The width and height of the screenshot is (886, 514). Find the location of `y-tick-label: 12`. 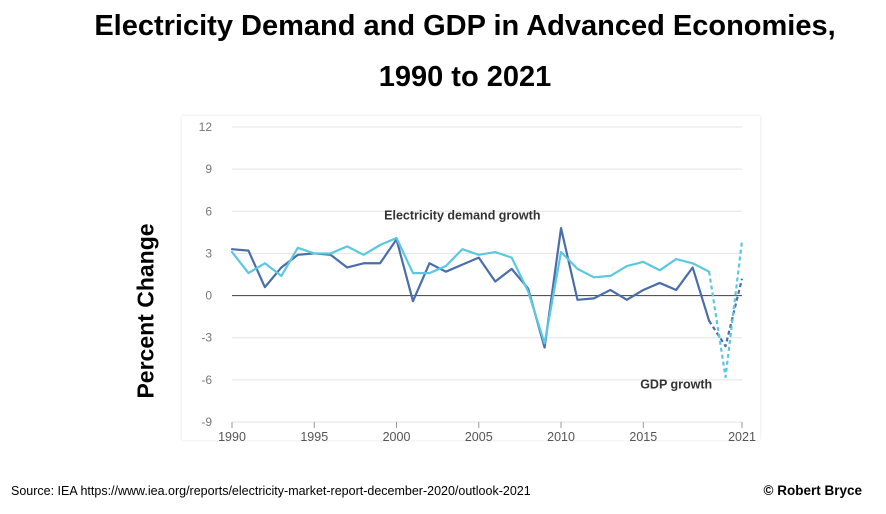

y-tick-label: 12 is located at coordinates (206, 127).